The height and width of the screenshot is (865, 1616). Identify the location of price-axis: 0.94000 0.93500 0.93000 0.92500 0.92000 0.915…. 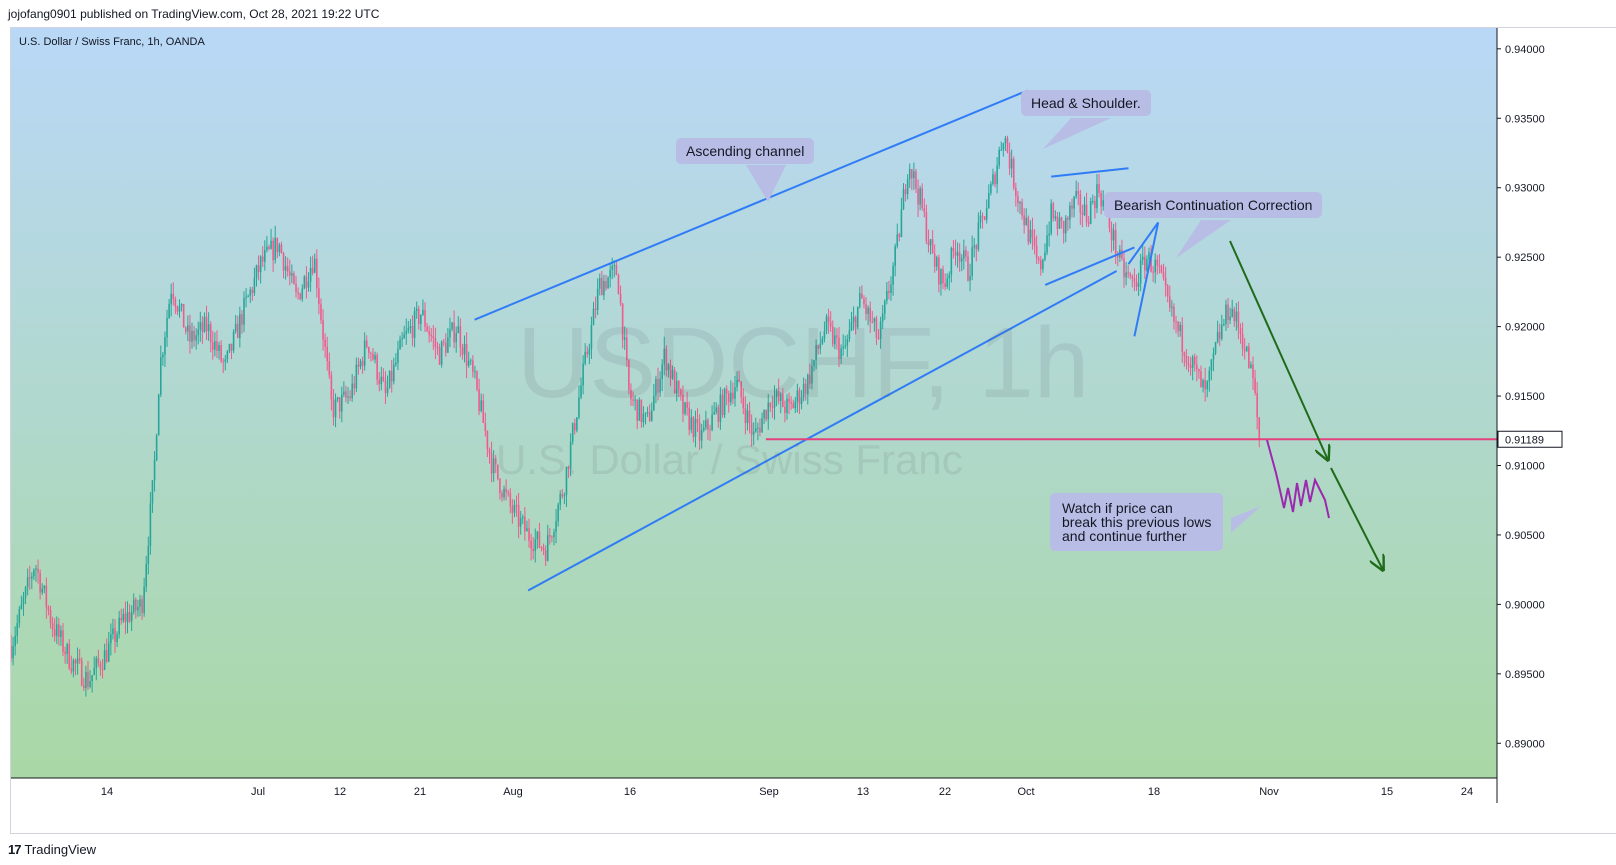
(1521, 397).